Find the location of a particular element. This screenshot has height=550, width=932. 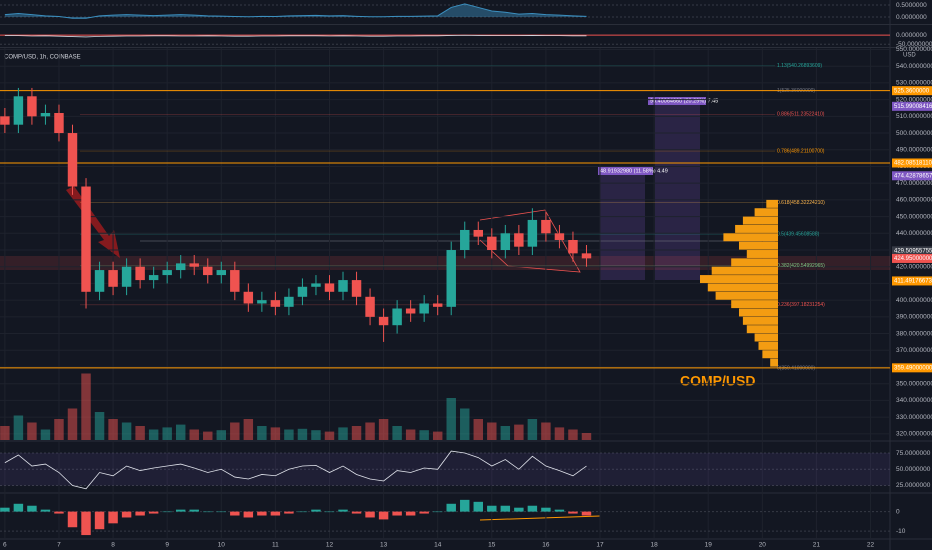

y-tick-label: 0.5000000 is located at coordinates (911, 5).